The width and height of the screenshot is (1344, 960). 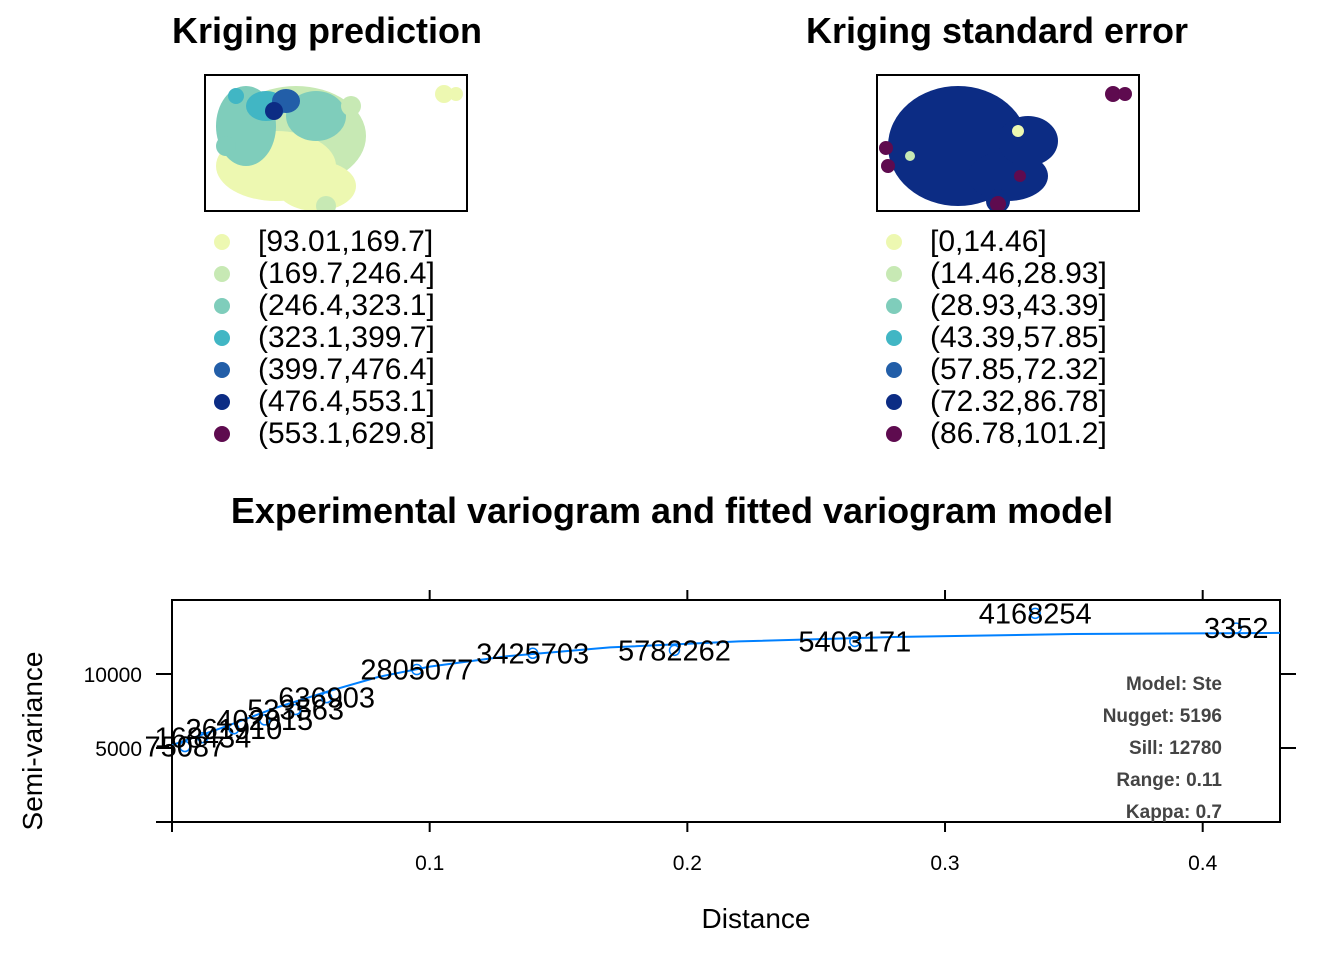 I want to click on legend-label: (43.39,57.85], so click(x=1018, y=337).